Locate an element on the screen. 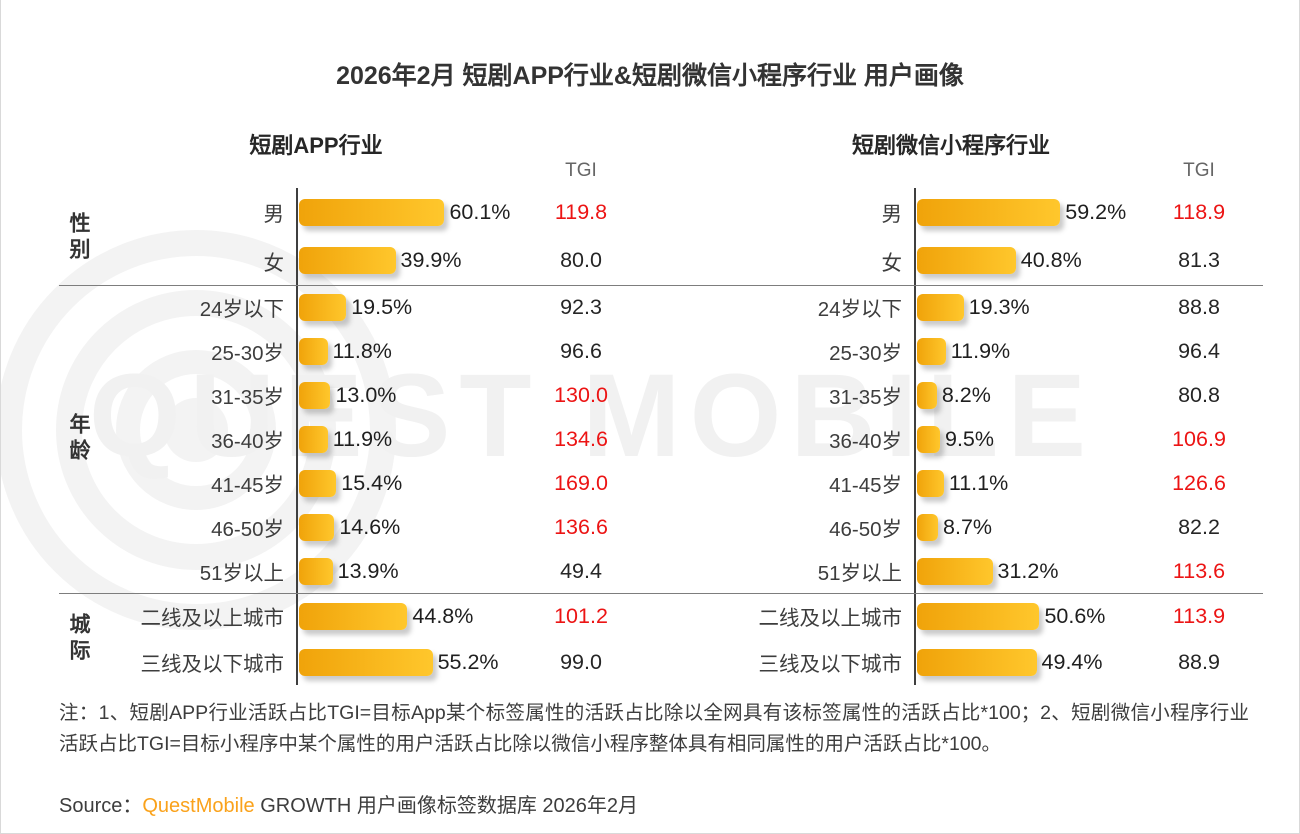 This screenshot has height=834, width=1300. divider-gender-age is located at coordinates (661, 285).